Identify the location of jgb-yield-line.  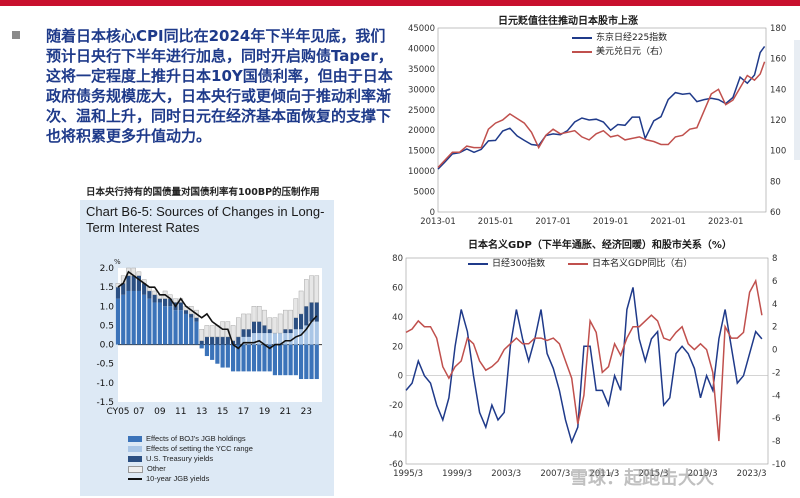
(217, 310).